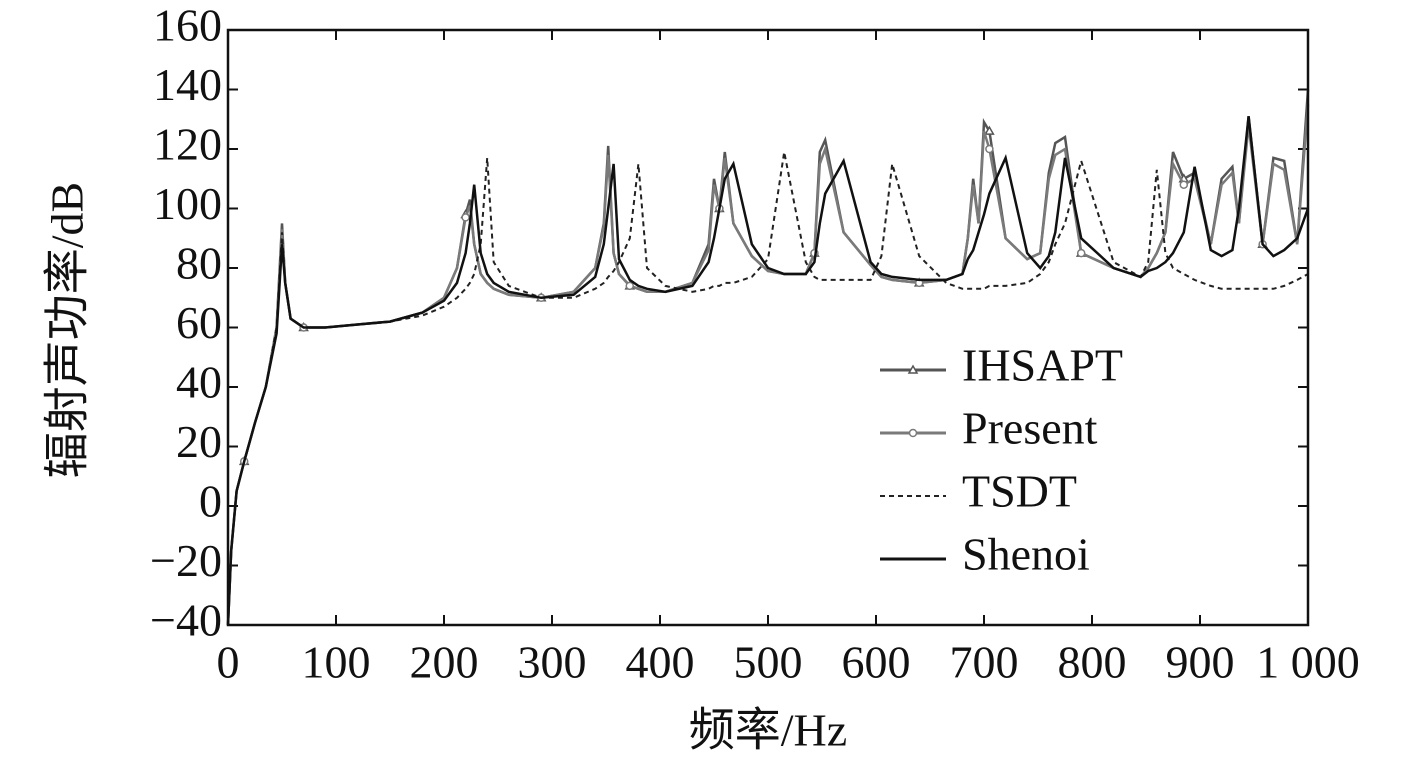 The width and height of the screenshot is (1417, 768). I want to click on y-axis-label: 辐射声功率/dB, so click(67, 330).